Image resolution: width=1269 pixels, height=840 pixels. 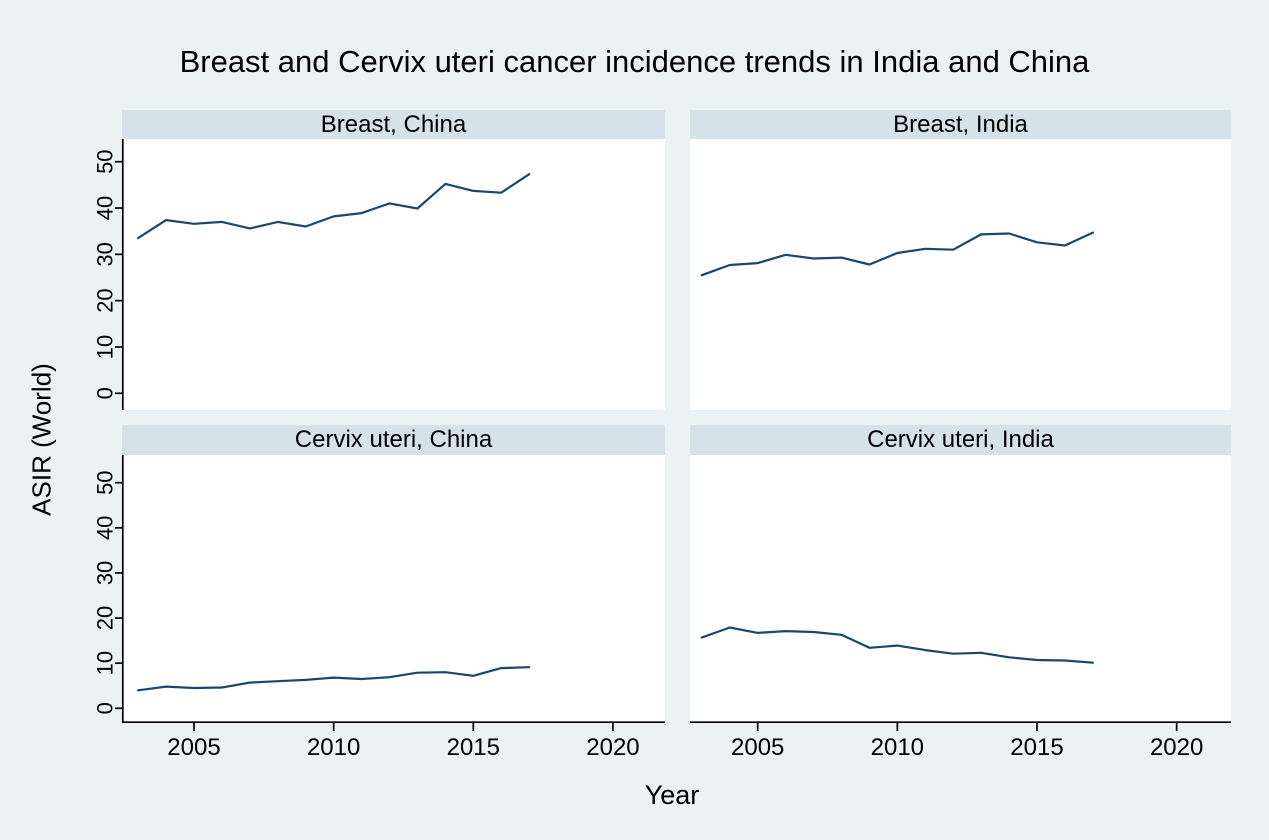 What do you see at coordinates (334, 679) in the screenshot?
I see `cervix-uteri-china-trend-line` at bounding box center [334, 679].